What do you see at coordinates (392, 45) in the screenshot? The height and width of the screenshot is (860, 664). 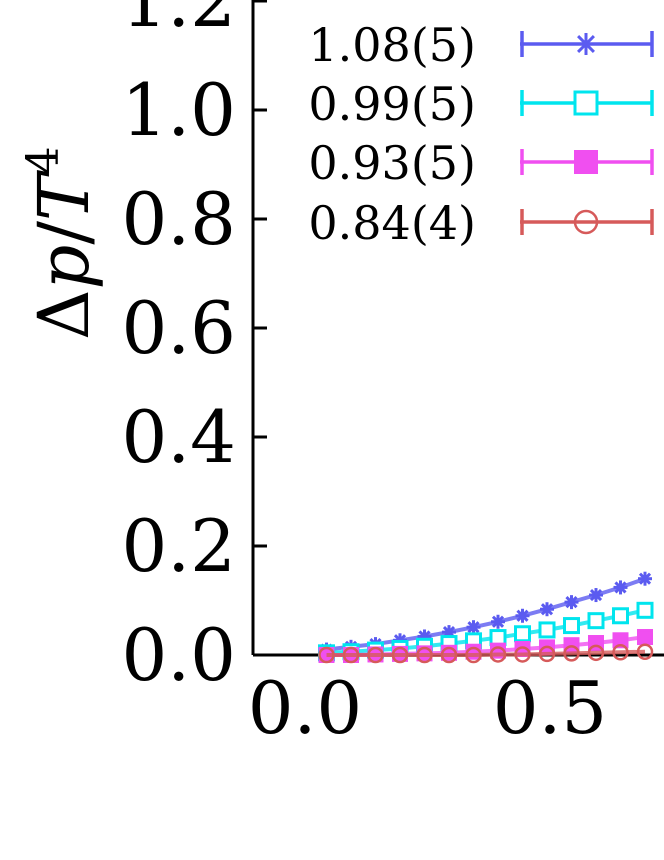 I see `legend-label: 1.08(5)` at bounding box center [392, 45].